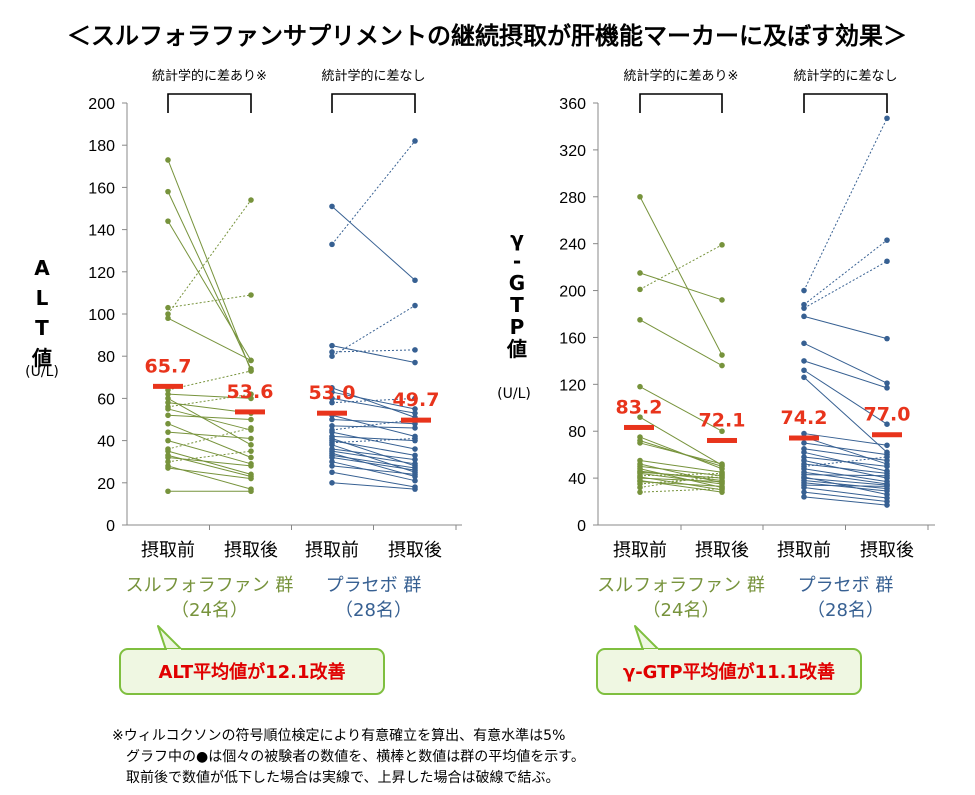 The width and height of the screenshot is (975, 795). What do you see at coordinates (804, 418) in the screenshot?
I see `mean-value-label: 74.2` at bounding box center [804, 418].